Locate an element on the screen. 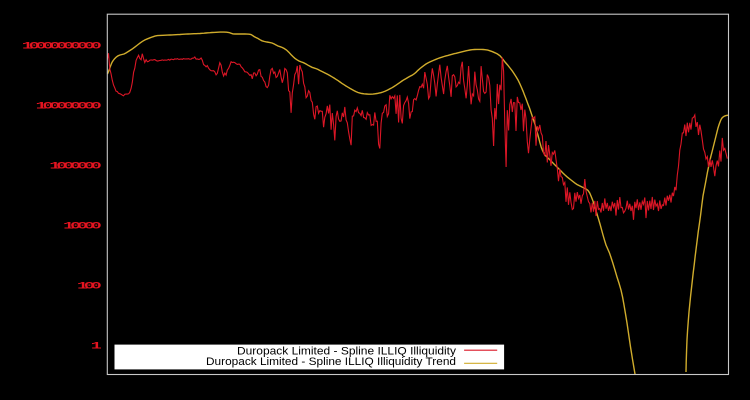 This screenshot has width=750, height=400. svg-text: 10000000000 is located at coordinates (62, 46).